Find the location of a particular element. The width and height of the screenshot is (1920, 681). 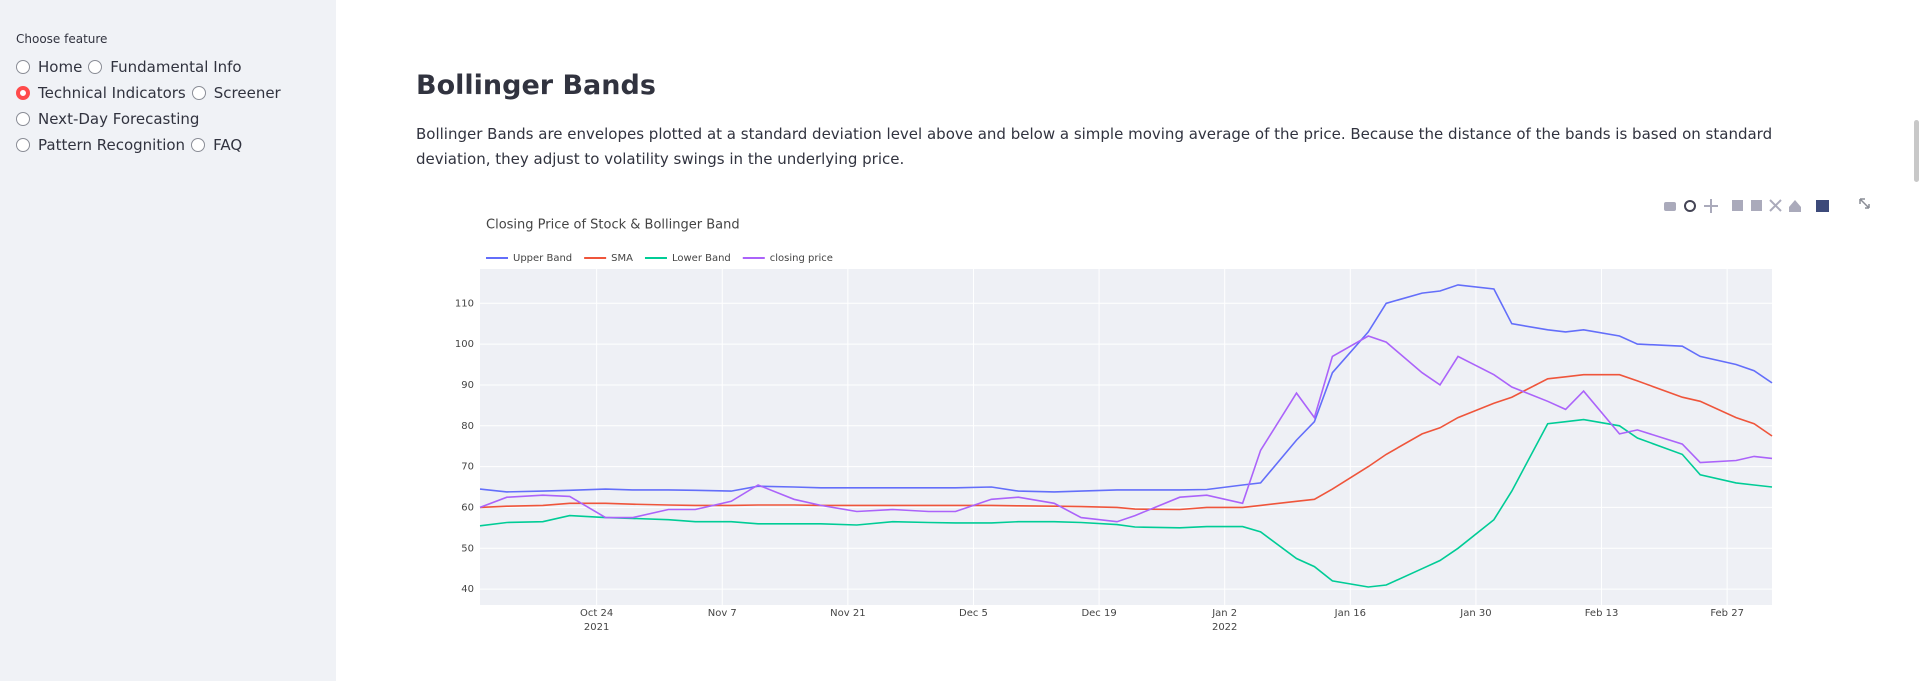

legend-label: closing price is located at coordinates (801, 258).